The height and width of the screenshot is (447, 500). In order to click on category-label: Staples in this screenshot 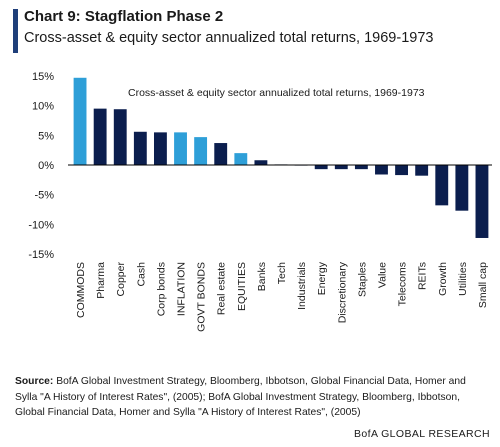, I will do `click(362, 279)`.